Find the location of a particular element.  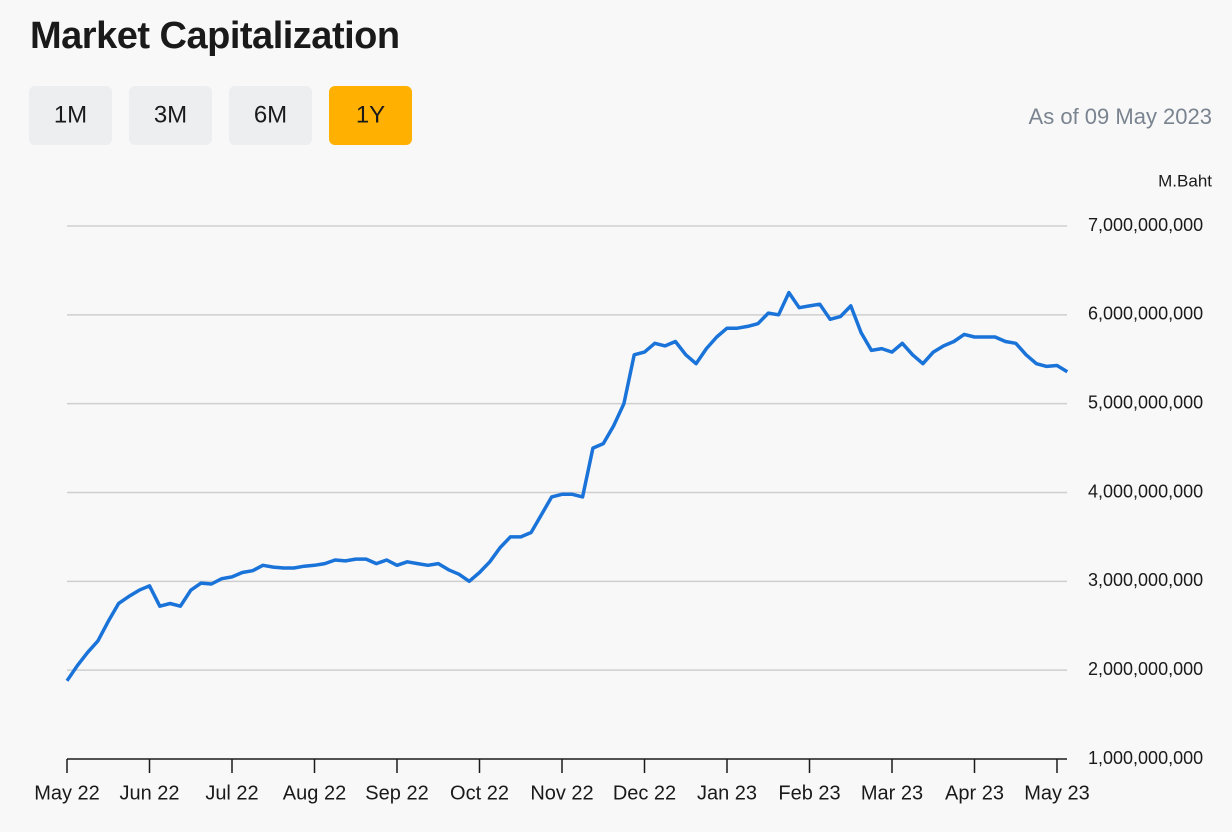

y-tick-label: 2,000,000,000 is located at coordinates (1145, 669).